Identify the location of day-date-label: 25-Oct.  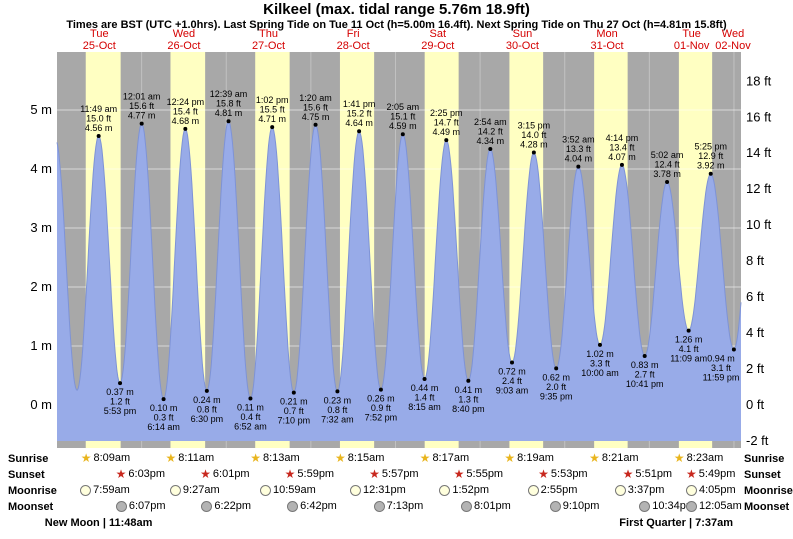
(99, 46).